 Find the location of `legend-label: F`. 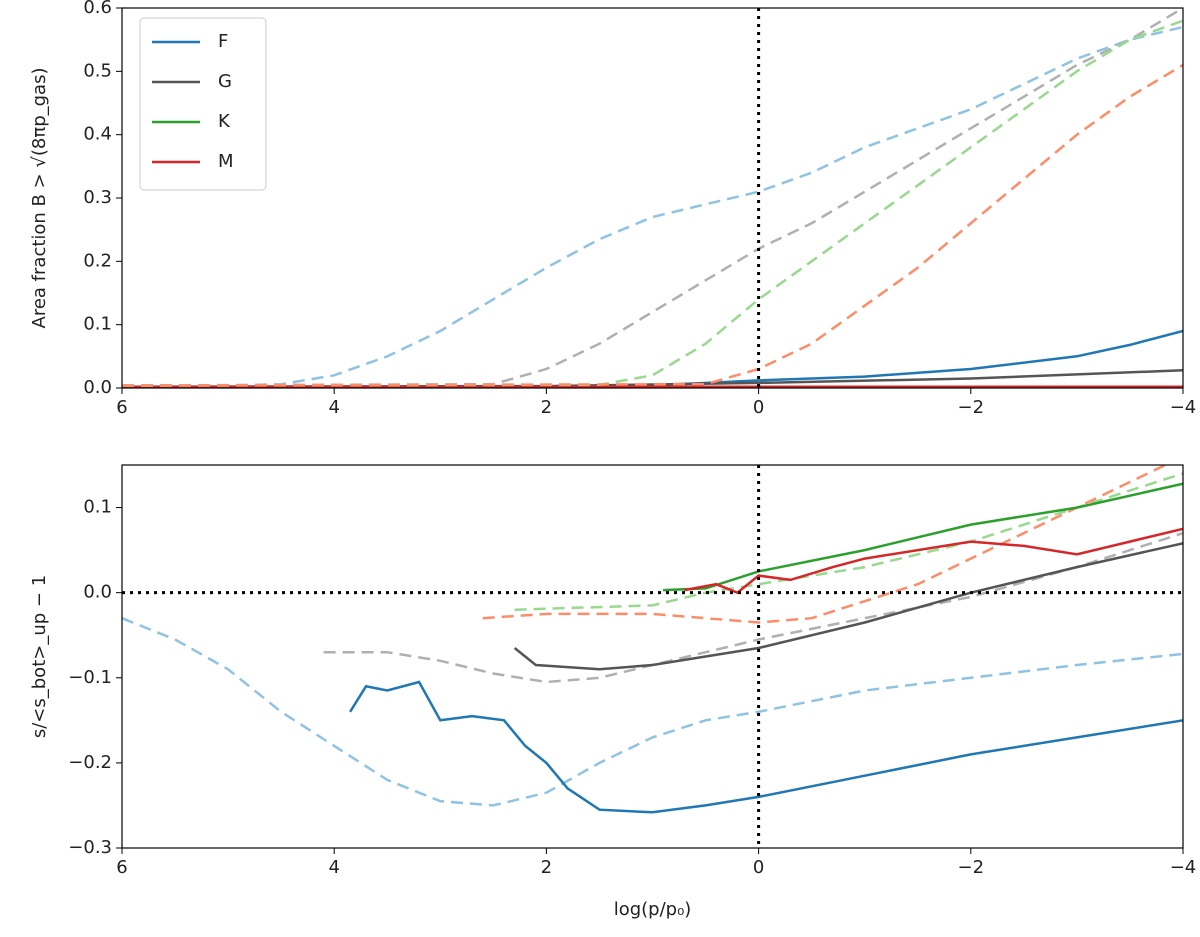

legend-label: F is located at coordinates (223, 41).